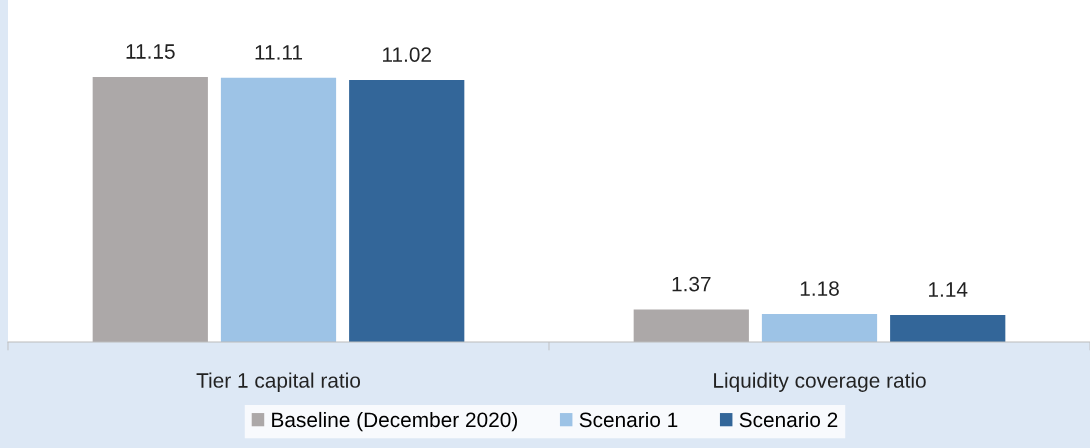  Describe the element at coordinates (820, 382) in the screenshot. I see `x-tick-label: Liquidity coverage ratio` at that location.